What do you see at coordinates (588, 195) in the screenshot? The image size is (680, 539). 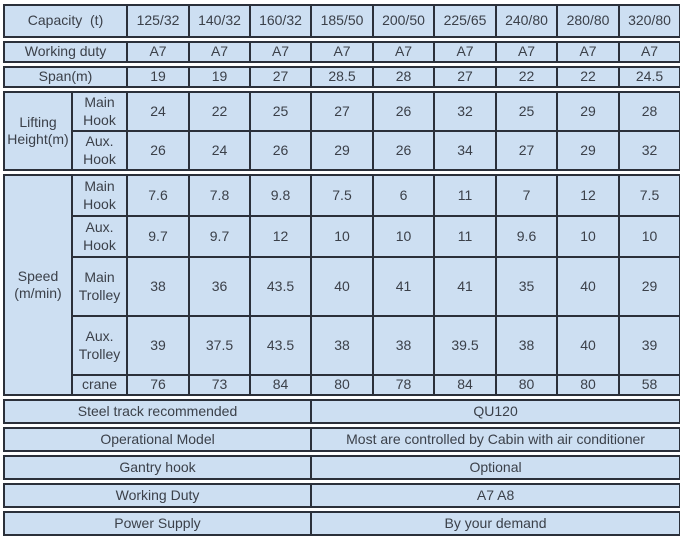 I see `speed-main-hook-value-cell: 12` at bounding box center [588, 195].